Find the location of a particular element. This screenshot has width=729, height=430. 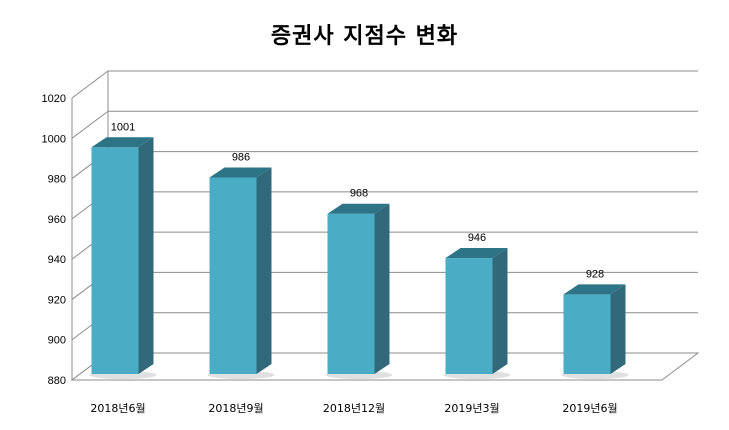

y-tick-label: 1020 is located at coordinates (54, 99).